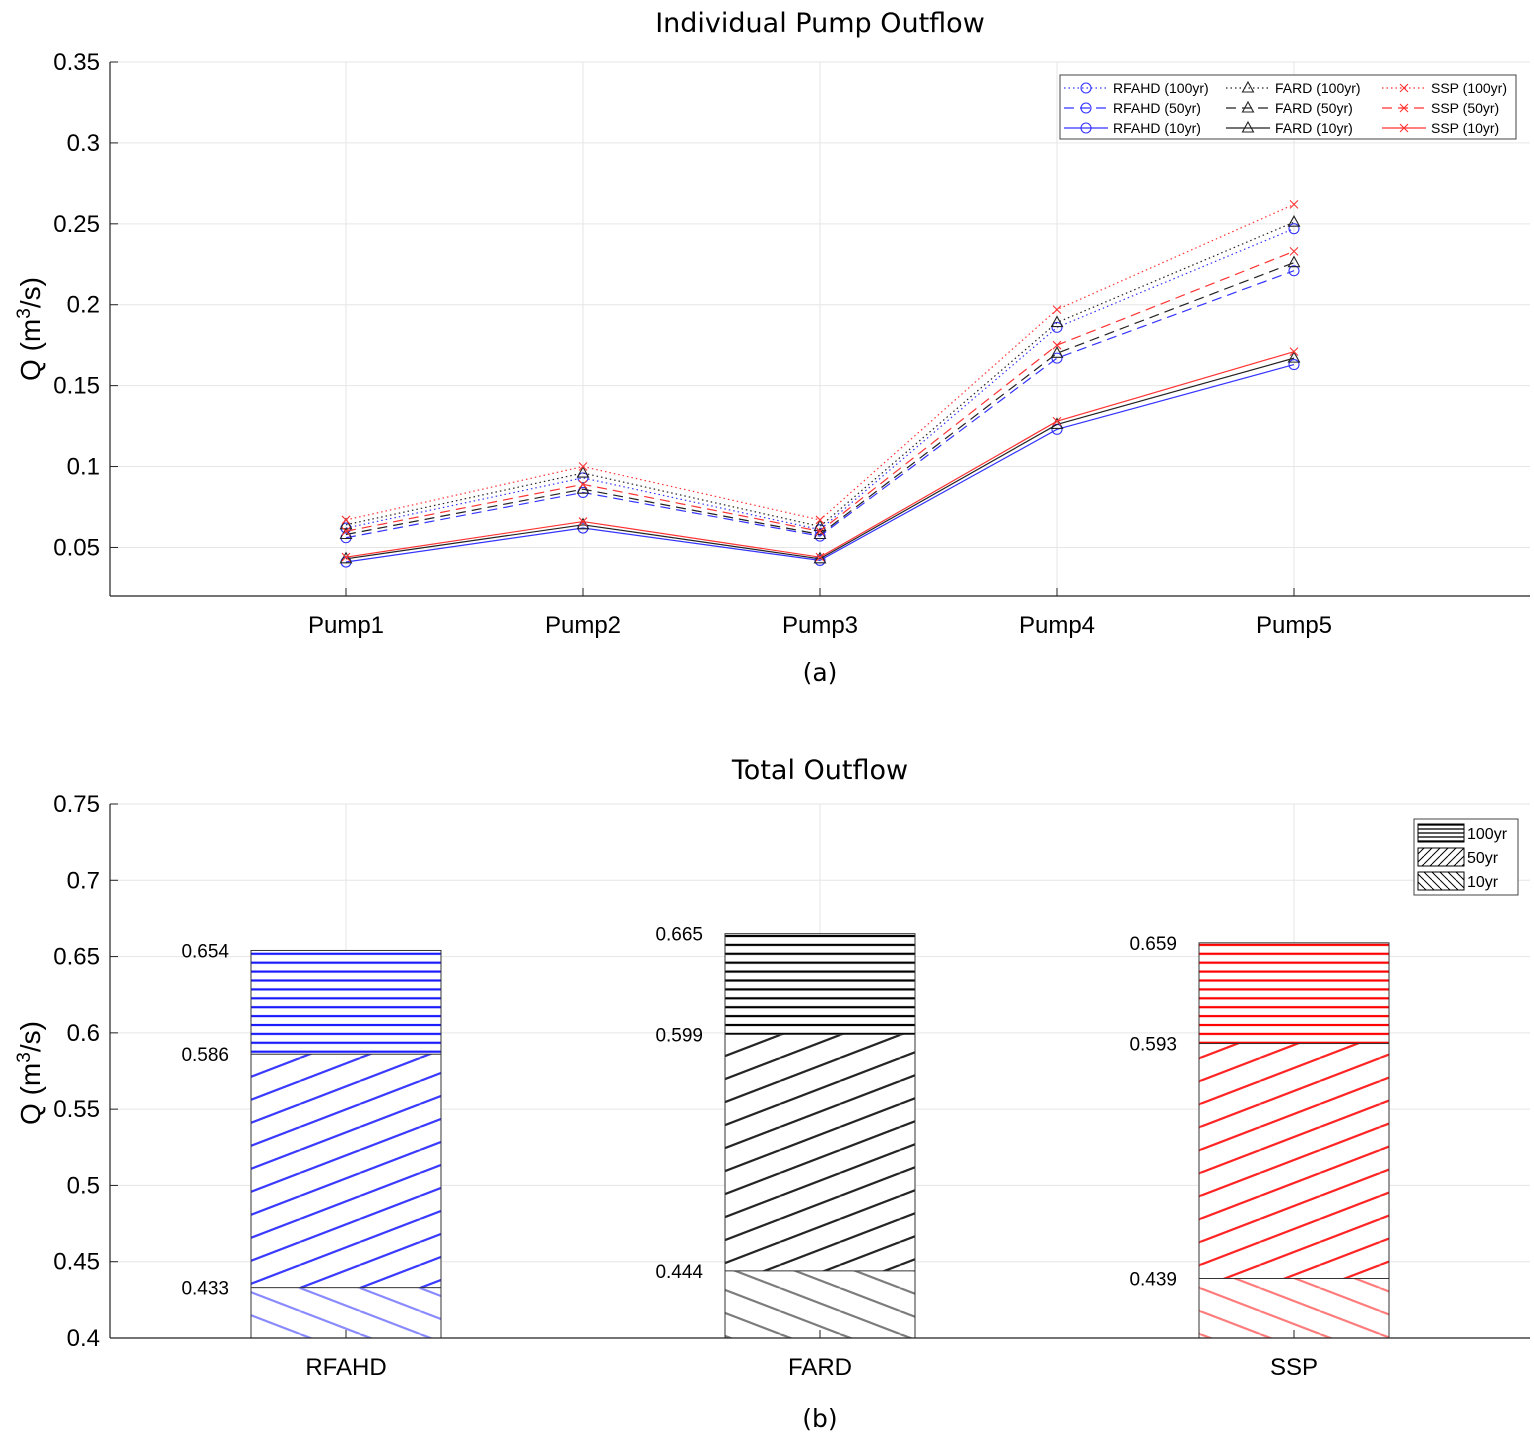 This screenshot has height=1437, width=1534. Describe the element at coordinates (1157, 128) in the screenshot. I see `legend-label: RFAHD (10yr)` at that location.